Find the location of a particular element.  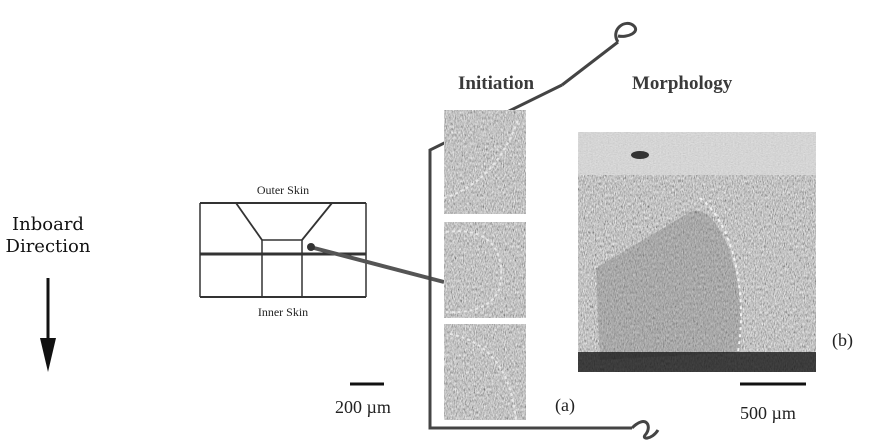

scale-bar-right: 500 µm is located at coordinates (773, 402).